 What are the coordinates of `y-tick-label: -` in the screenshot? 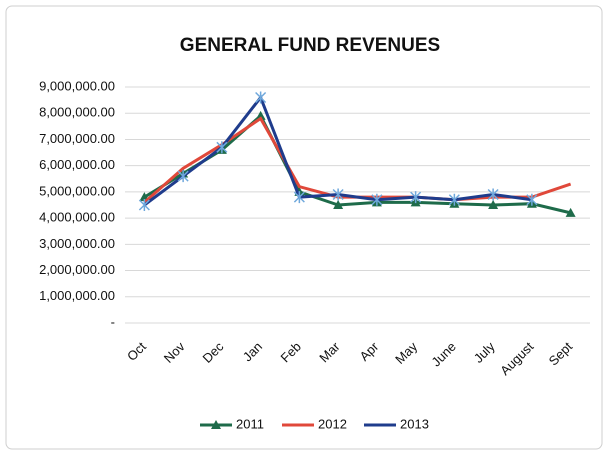 It's located at (113, 321).